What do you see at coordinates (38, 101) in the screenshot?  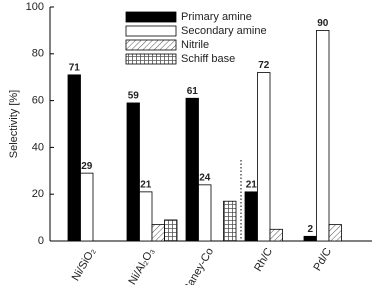 I see `y-tick-label: 60` at bounding box center [38, 101].